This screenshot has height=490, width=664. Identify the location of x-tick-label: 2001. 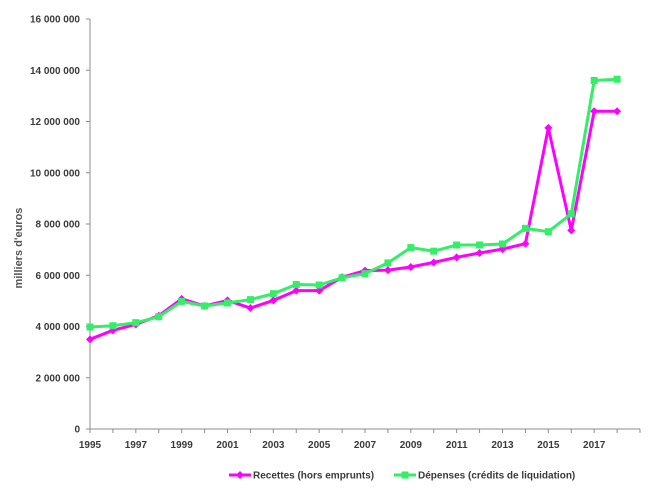
(227, 445).